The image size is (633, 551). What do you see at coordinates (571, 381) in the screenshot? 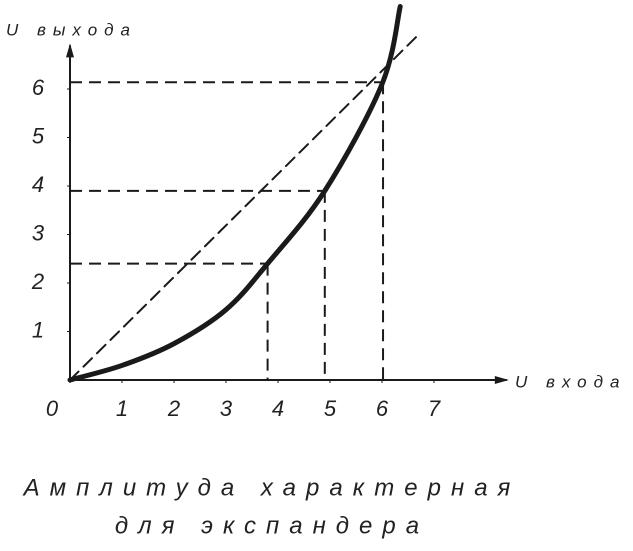
I see `x-axis-label: U входа` at bounding box center [571, 381].